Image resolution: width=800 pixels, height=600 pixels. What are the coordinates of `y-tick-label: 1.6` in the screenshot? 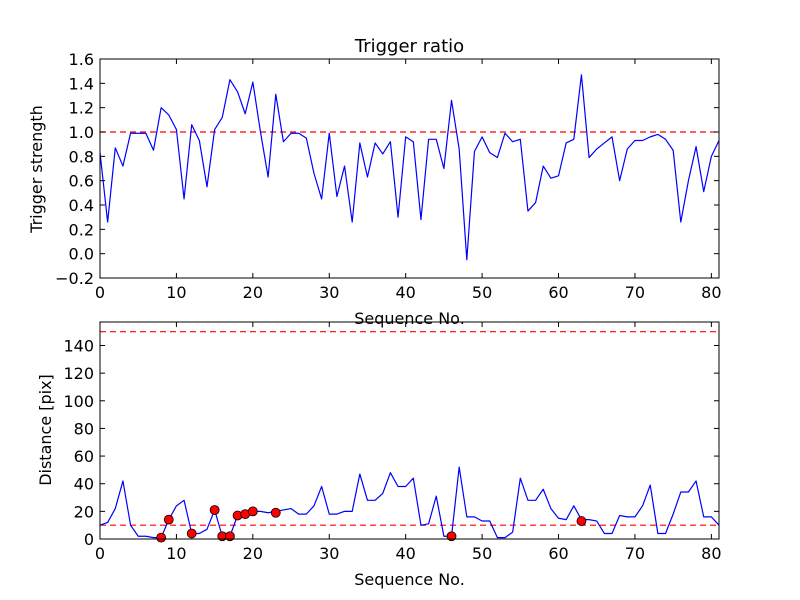 It's located at (81, 59).